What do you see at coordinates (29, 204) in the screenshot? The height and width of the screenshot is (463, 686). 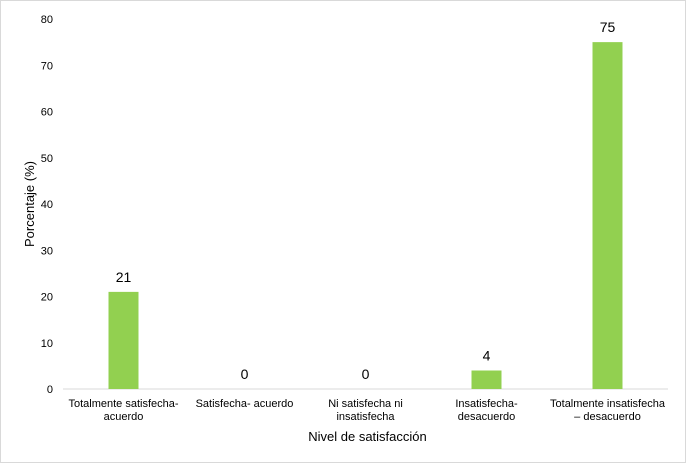 I see `y-axis-title: Porcentaje (%)` at bounding box center [29, 204].